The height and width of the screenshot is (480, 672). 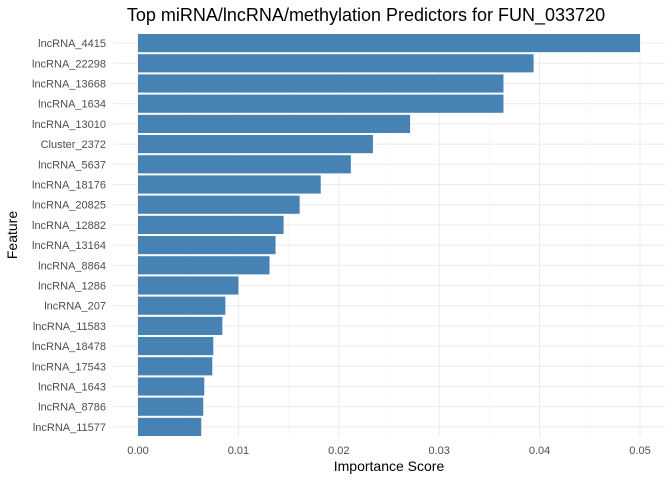 What do you see at coordinates (438, 451) in the screenshot?
I see `x-tick-label: 0.03` at bounding box center [438, 451].